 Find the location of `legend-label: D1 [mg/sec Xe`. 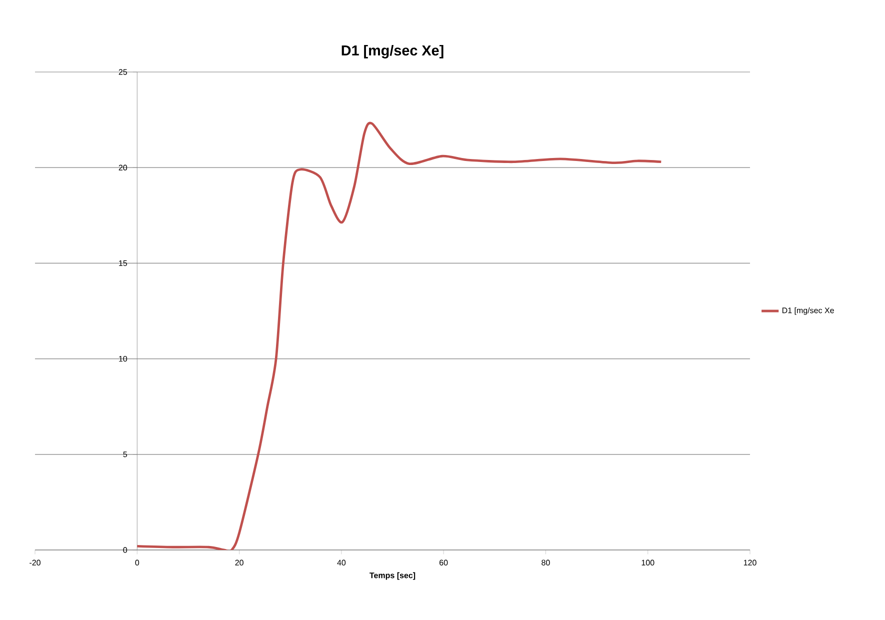

legend-label: D1 [mg/sec Xe is located at coordinates (808, 311).